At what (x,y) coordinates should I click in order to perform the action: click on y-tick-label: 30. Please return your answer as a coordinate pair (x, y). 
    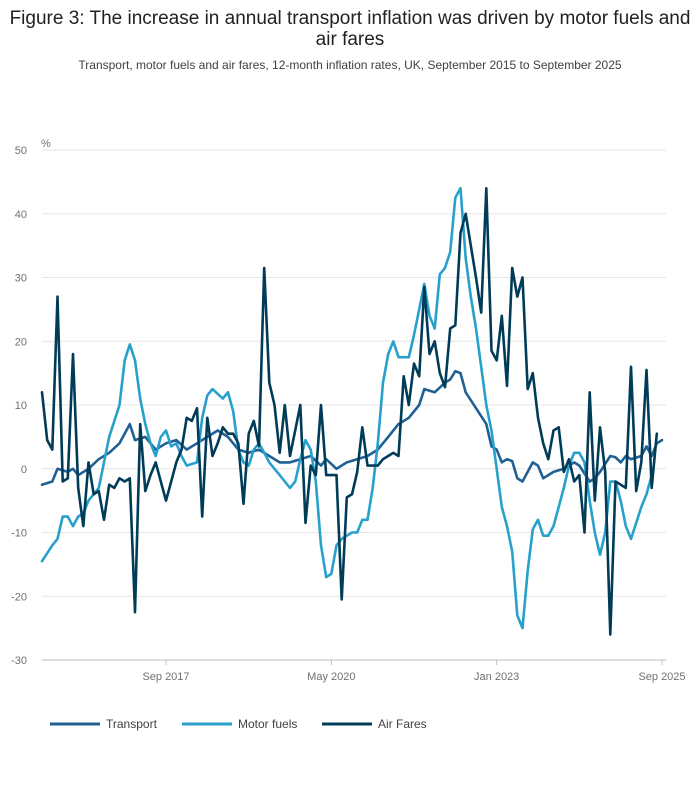
    Looking at the image, I should click on (21, 279).